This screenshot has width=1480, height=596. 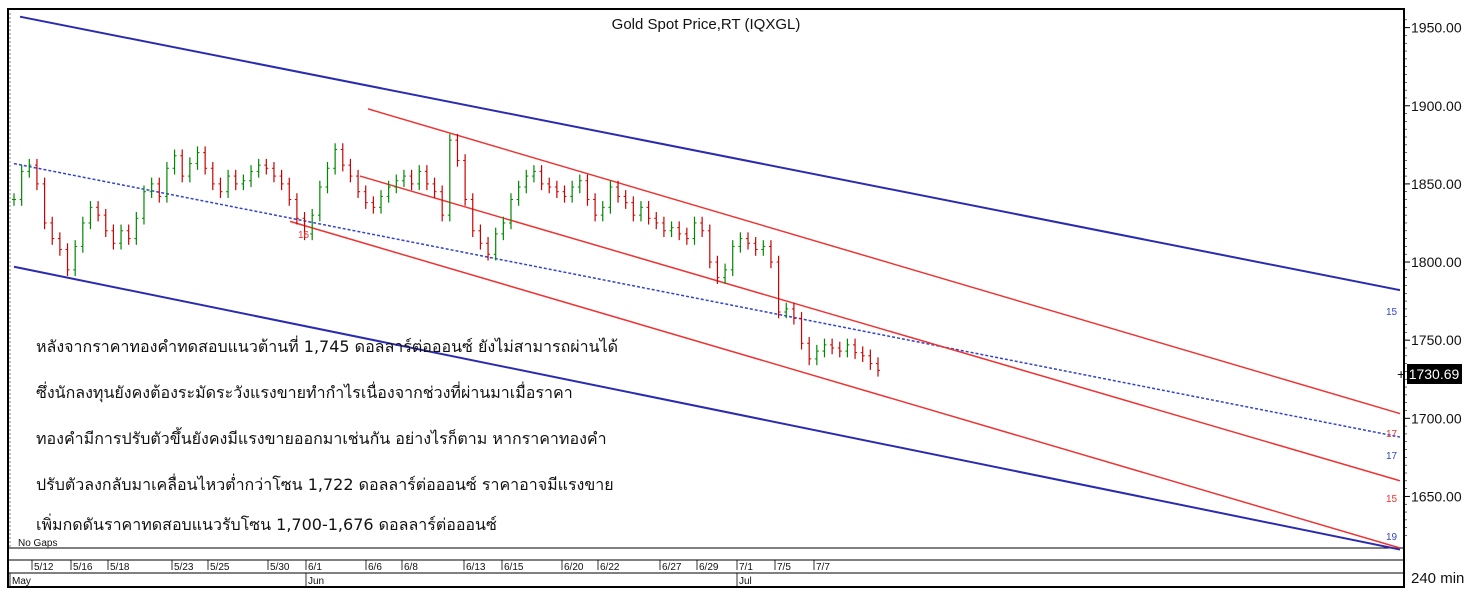 What do you see at coordinates (1436, 28) in the screenshot?
I see `y-tick-label: 1950.00` at bounding box center [1436, 28].